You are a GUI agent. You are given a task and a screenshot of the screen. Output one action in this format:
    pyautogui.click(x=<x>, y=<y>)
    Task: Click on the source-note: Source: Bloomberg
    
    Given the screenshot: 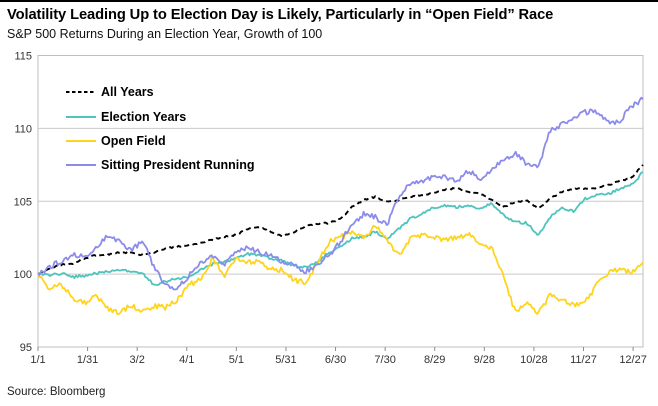 What is the action you would take?
    pyautogui.click(x=56, y=392)
    